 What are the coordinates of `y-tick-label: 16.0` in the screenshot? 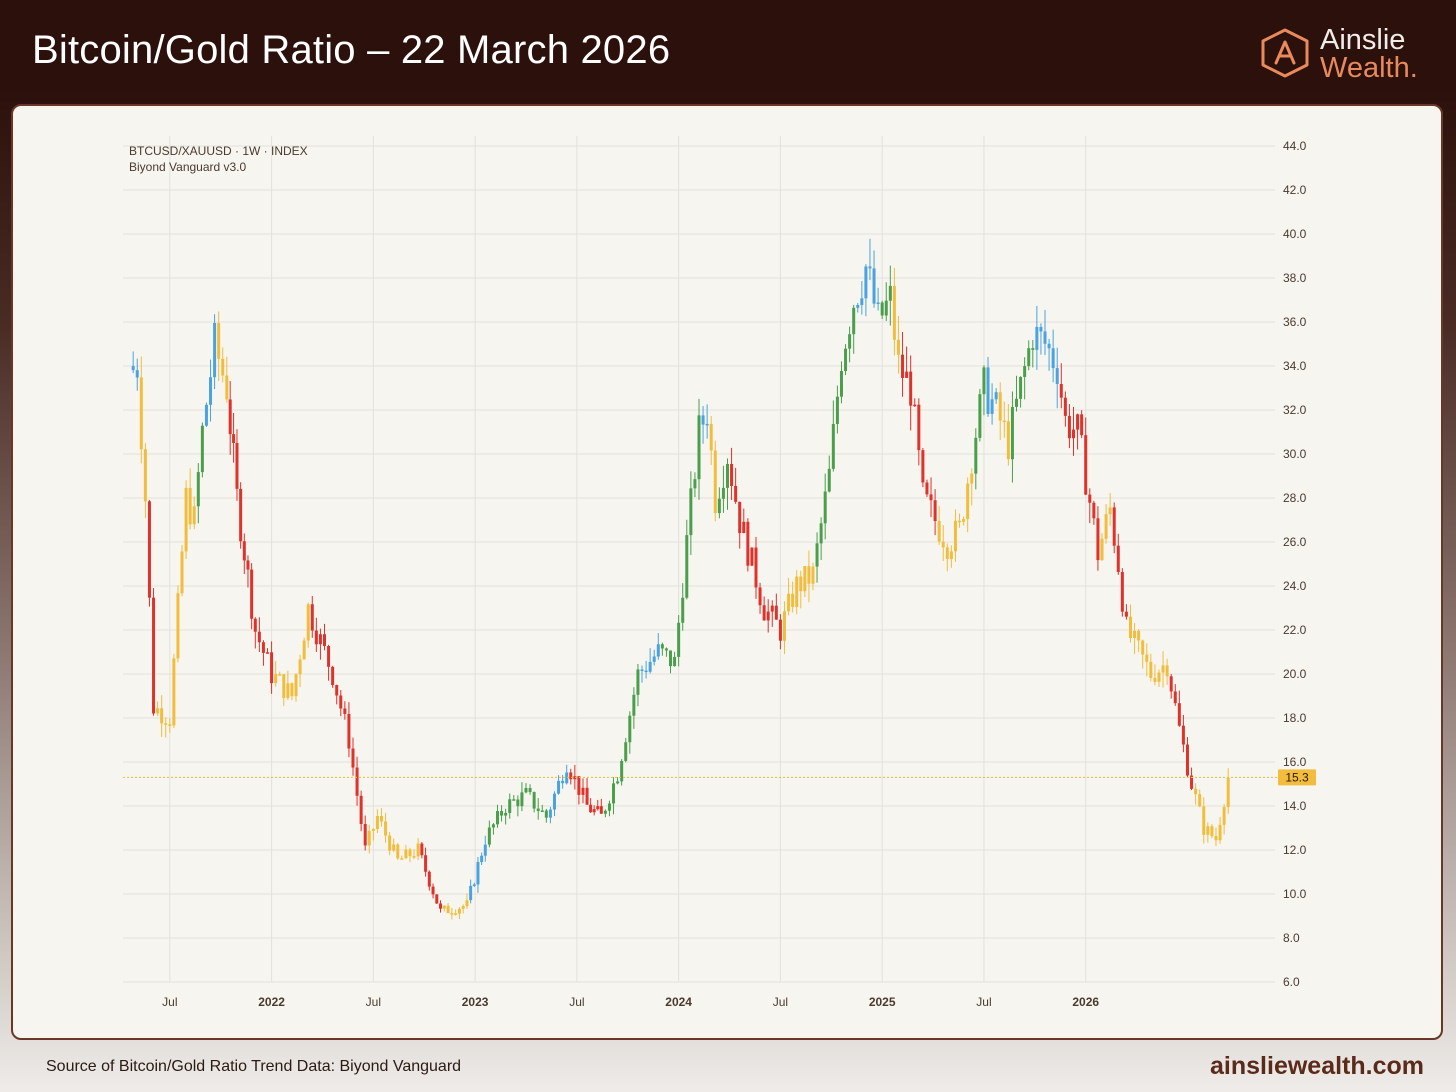 It's located at (1295, 762).